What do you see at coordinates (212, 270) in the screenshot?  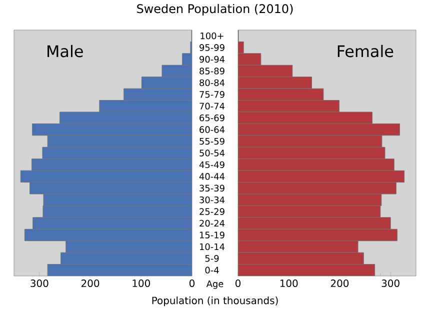 I see `y-tick-label: 0-4` at bounding box center [212, 270].